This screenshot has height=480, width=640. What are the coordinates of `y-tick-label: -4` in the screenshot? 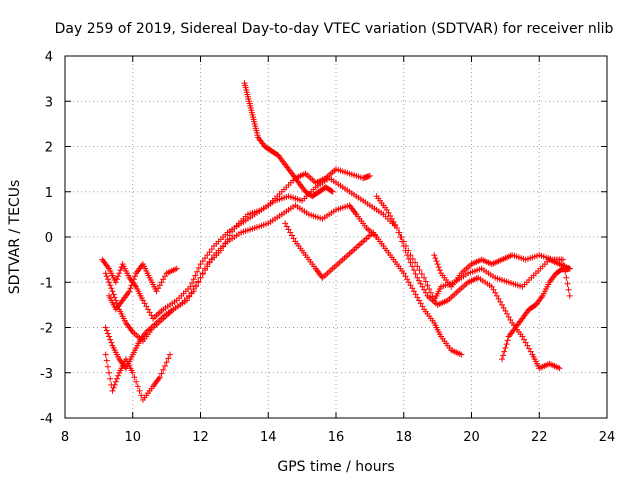 It's located at (46, 419).